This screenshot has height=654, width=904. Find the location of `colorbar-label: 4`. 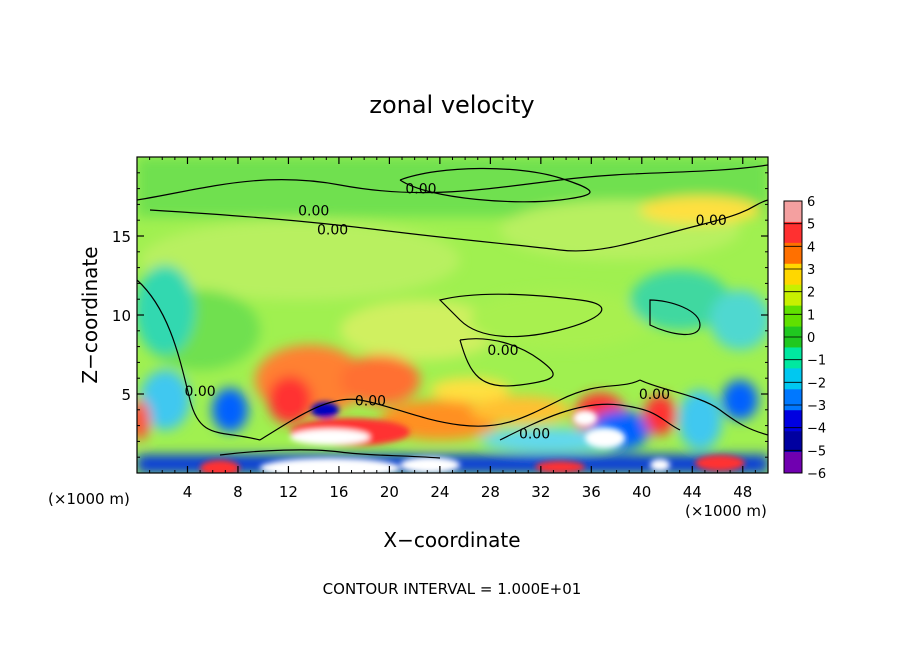

colorbar-label: 4 is located at coordinates (811, 247).